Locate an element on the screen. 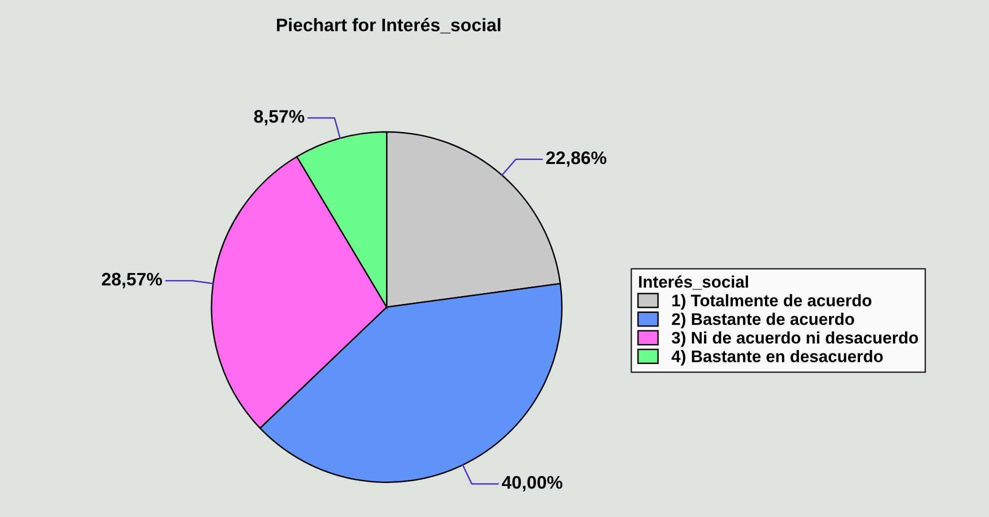 The width and height of the screenshot is (989, 517). data-label: 40,00% is located at coordinates (532, 484).